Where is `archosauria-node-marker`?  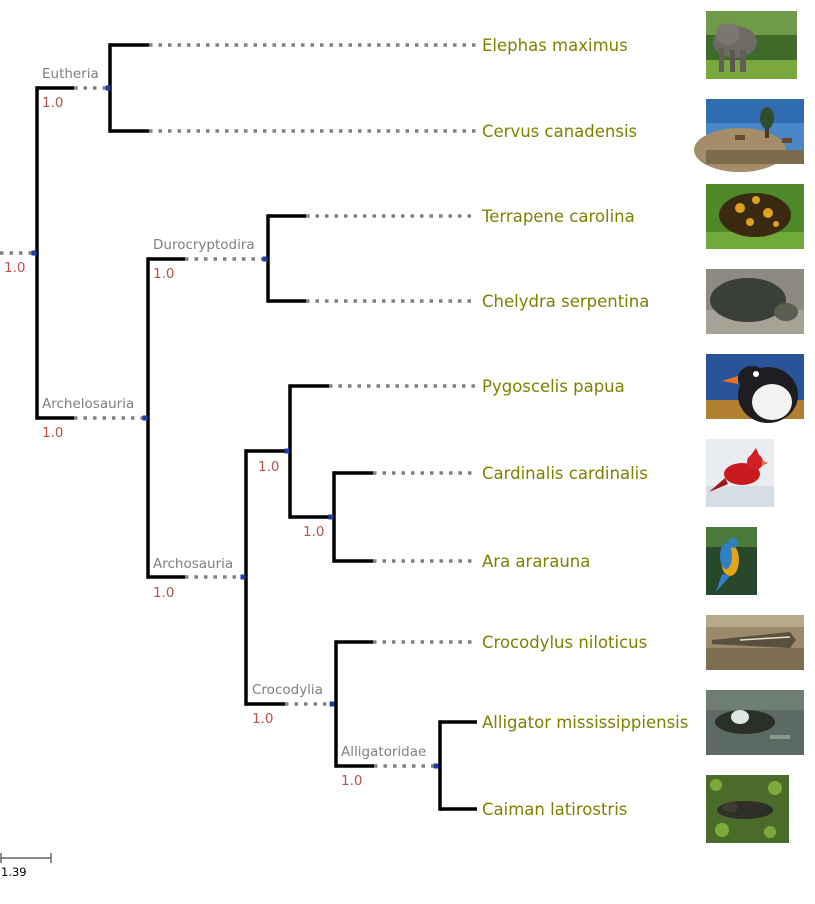 archosauria-node-marker is located at coordinates (243, 577).